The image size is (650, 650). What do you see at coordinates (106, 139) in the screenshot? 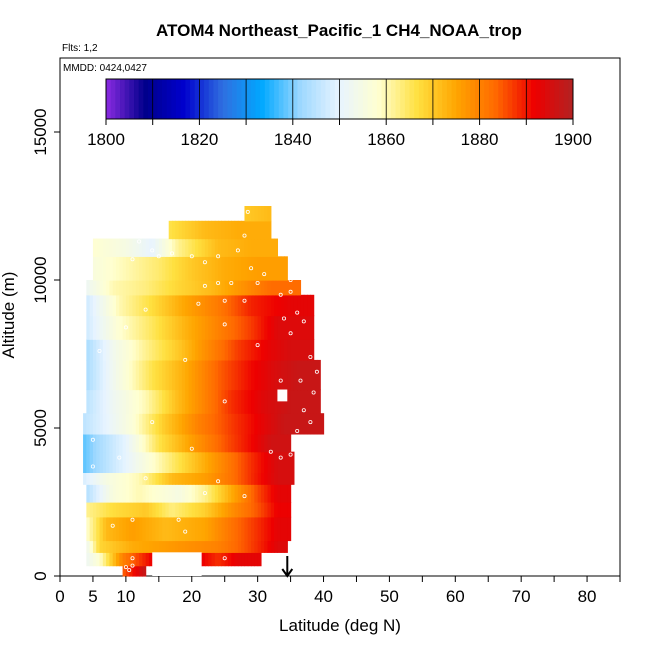
I see `colorbar-tick-label: 1800` at bounding box center [106, 139].